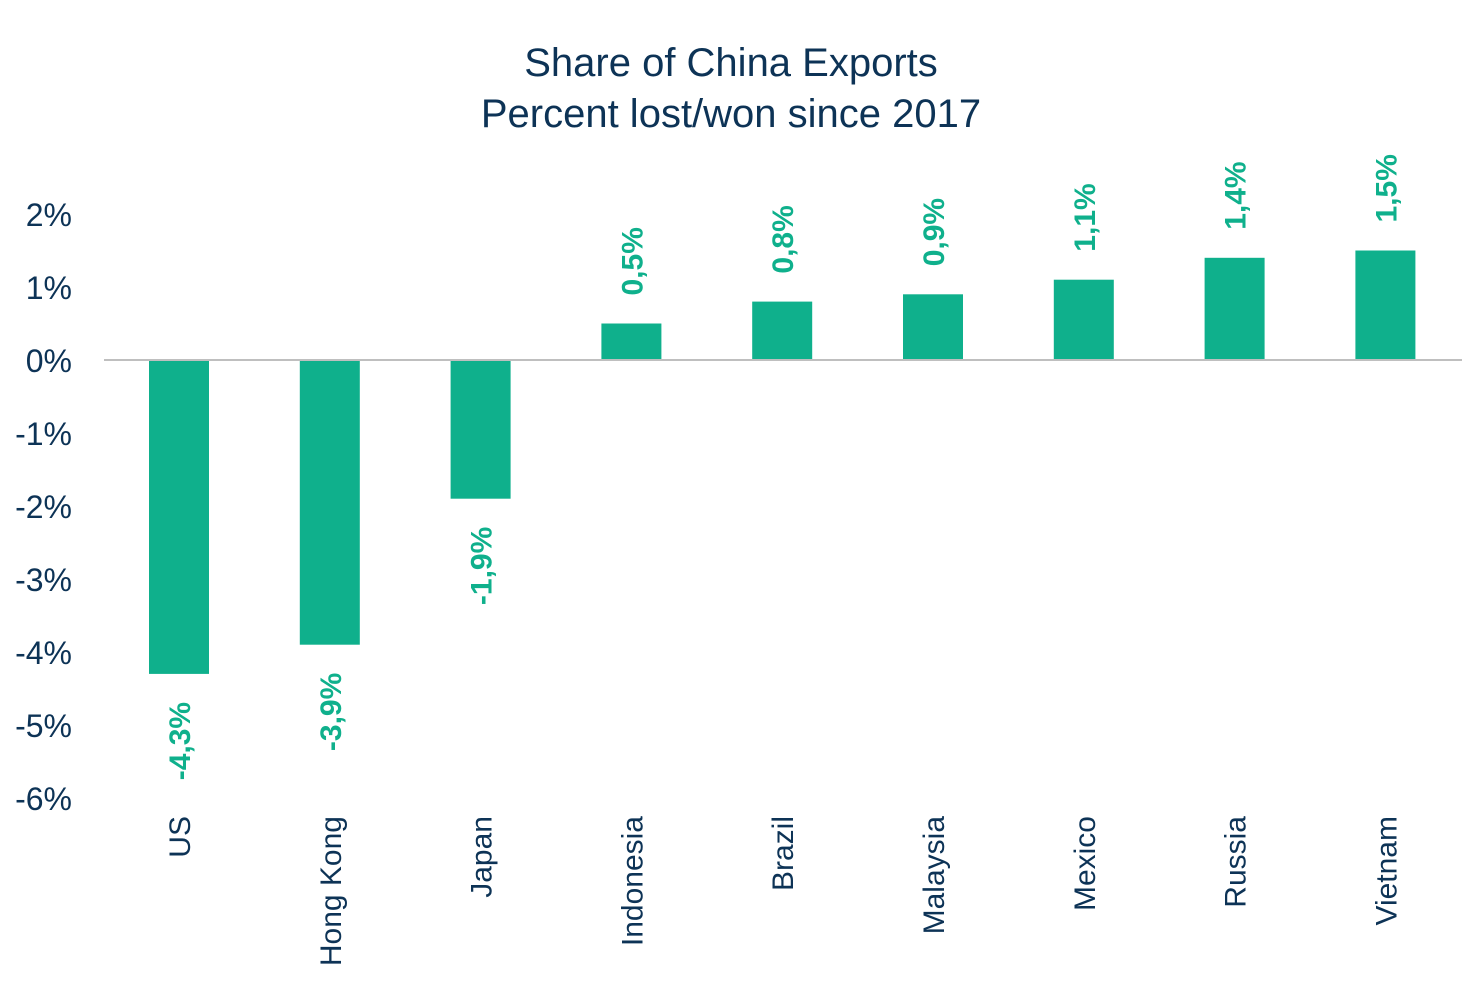  I want to click on x-tick-label: Vietnam, so click(1386, 871).